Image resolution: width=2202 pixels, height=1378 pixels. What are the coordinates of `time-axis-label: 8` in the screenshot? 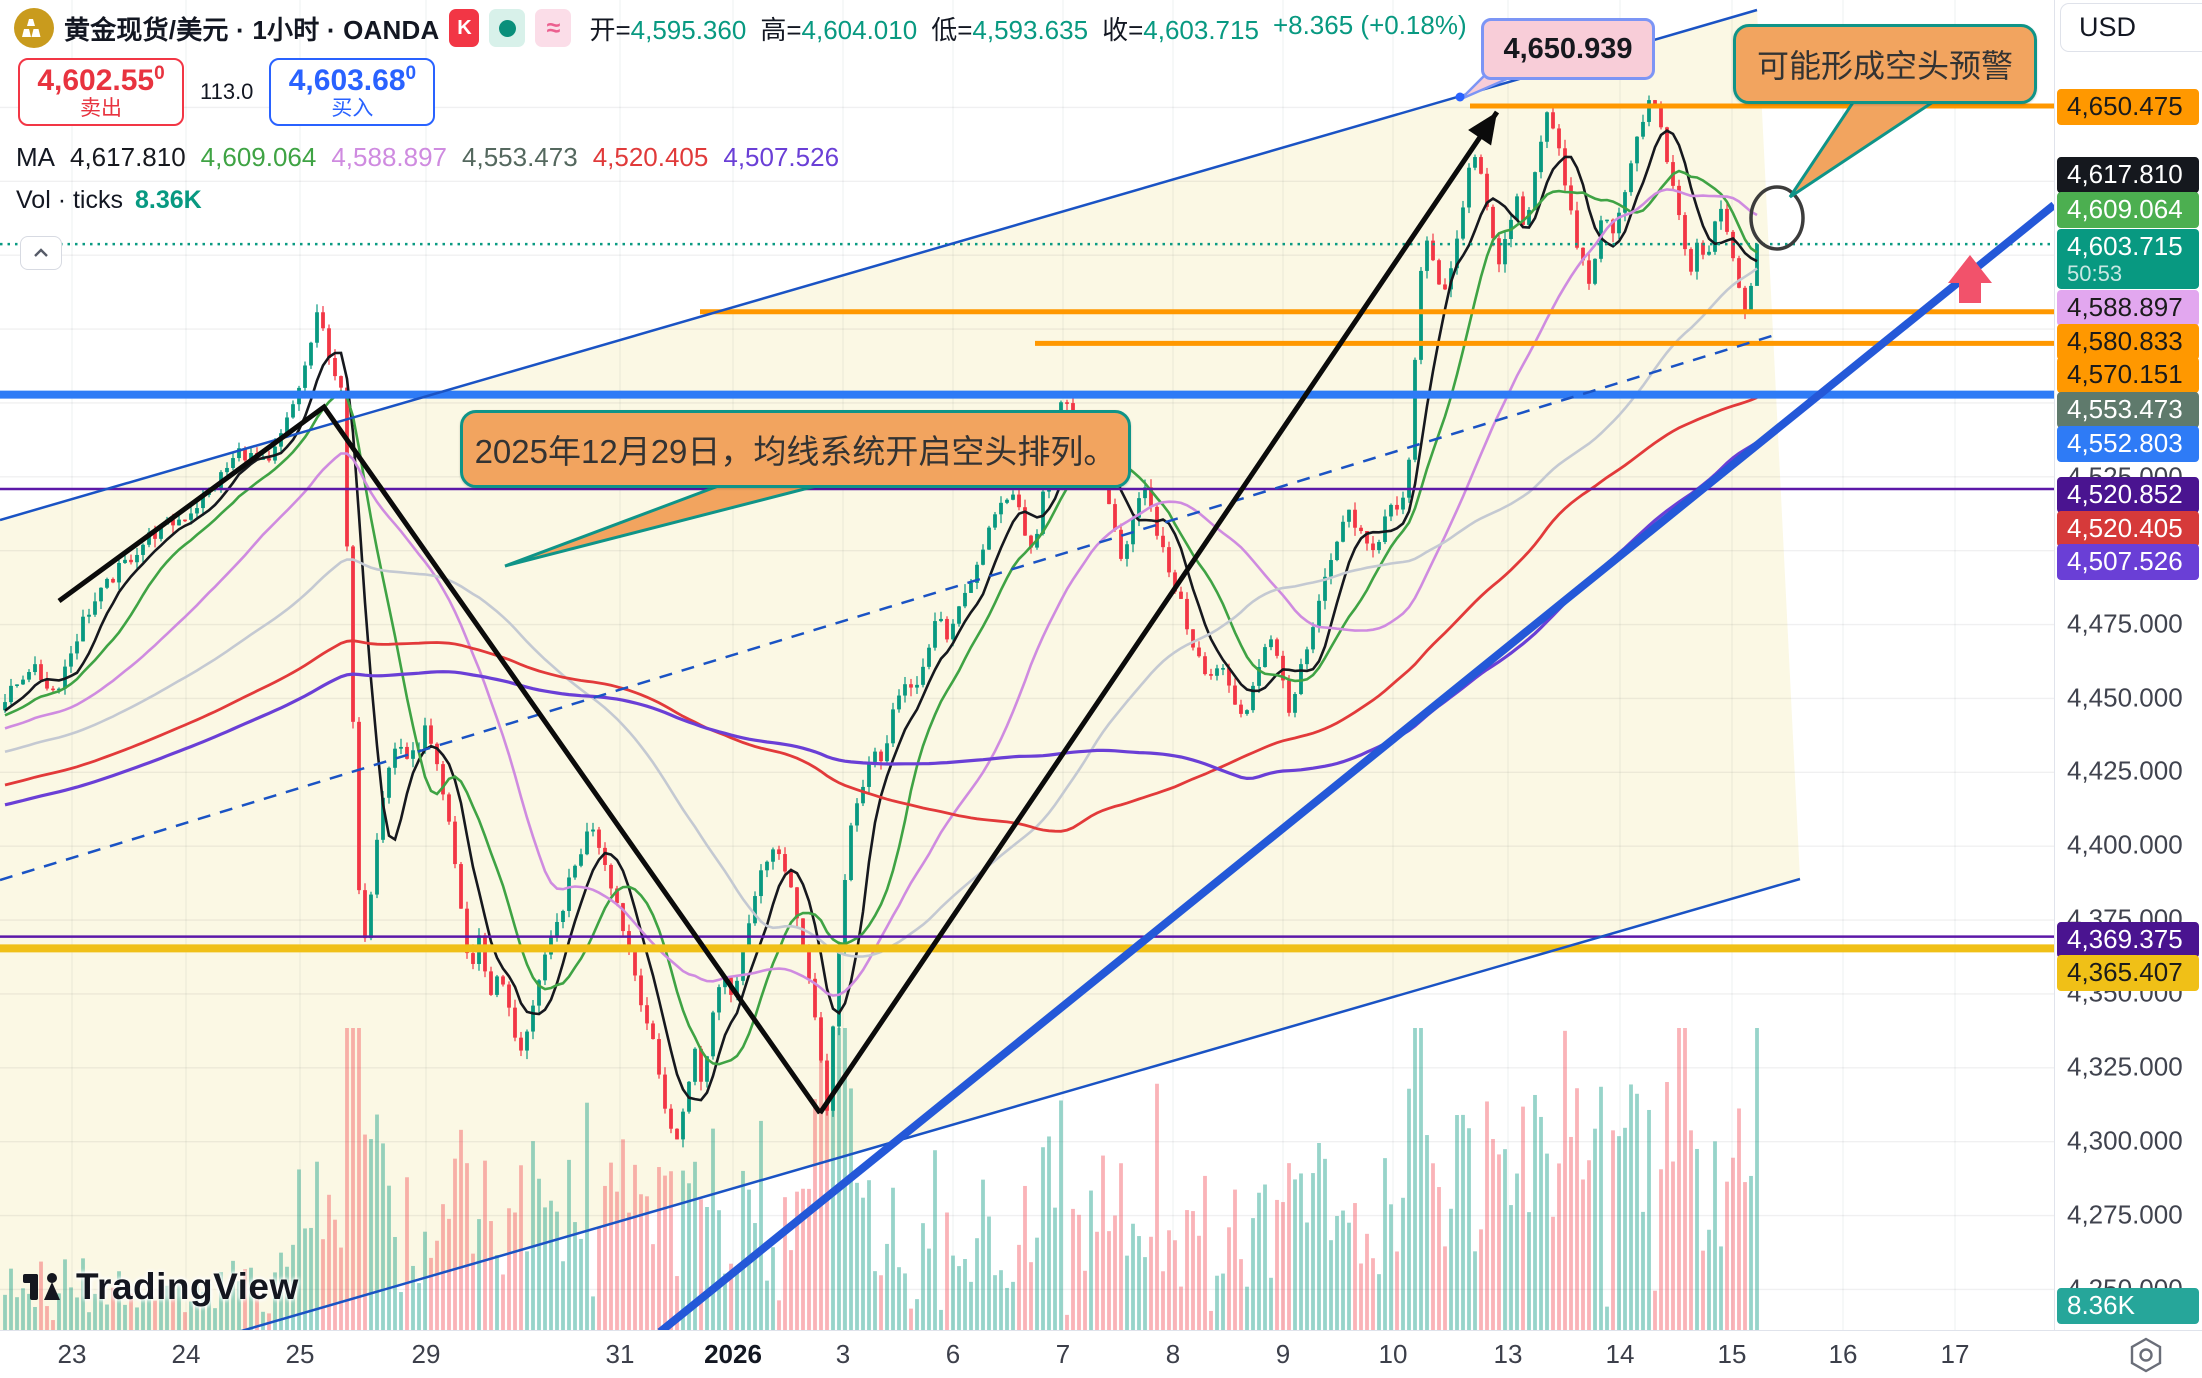 It's located at (1173, 1354).